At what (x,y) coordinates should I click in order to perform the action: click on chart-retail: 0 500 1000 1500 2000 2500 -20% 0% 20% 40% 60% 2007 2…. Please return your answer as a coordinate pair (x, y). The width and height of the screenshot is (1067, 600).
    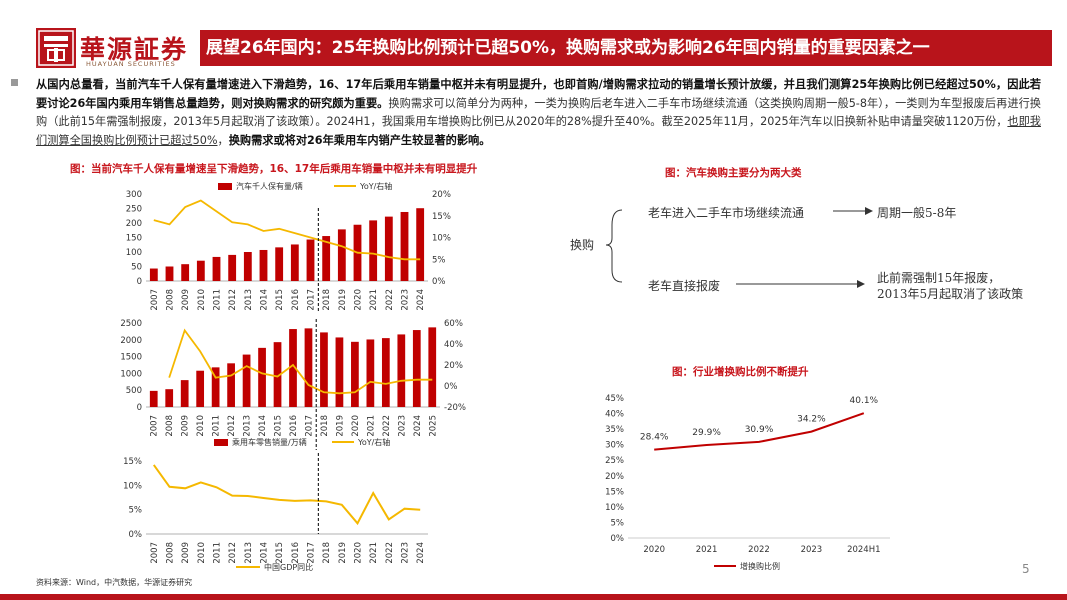
    Looking at the image, I should click on (293, 384).